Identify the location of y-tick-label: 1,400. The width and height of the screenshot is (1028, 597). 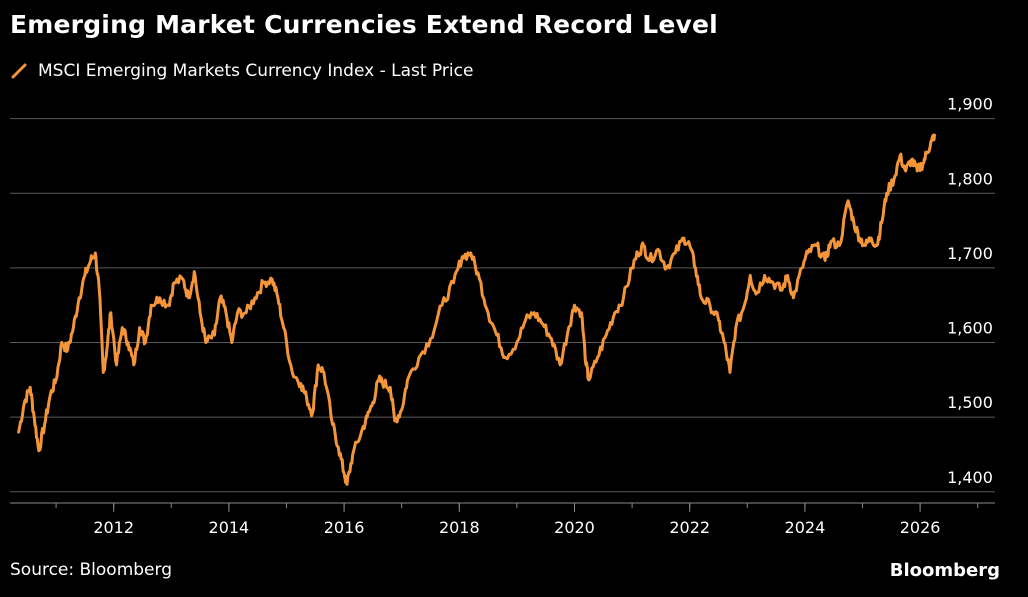
(970, 477).